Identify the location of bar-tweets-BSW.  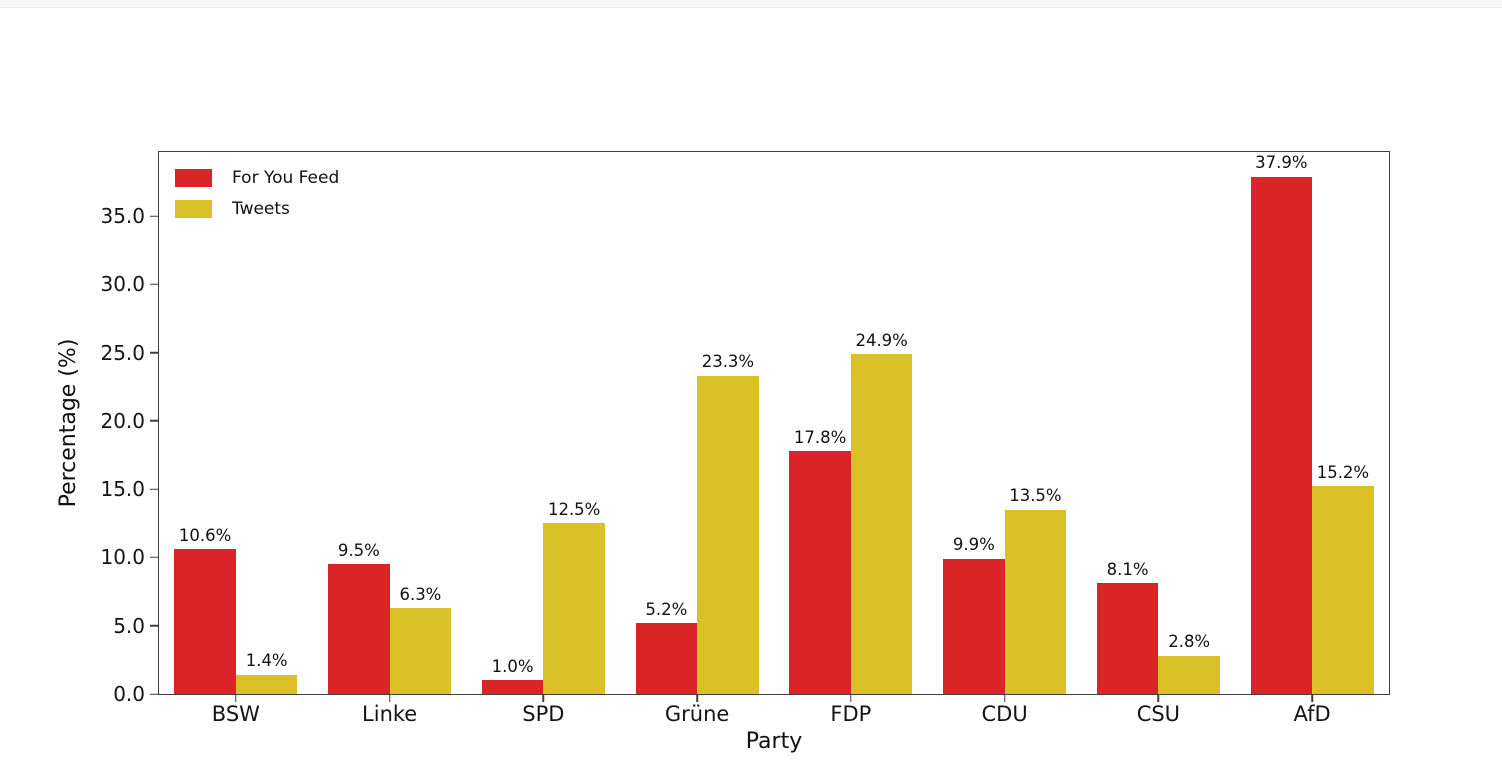
(266, 684).